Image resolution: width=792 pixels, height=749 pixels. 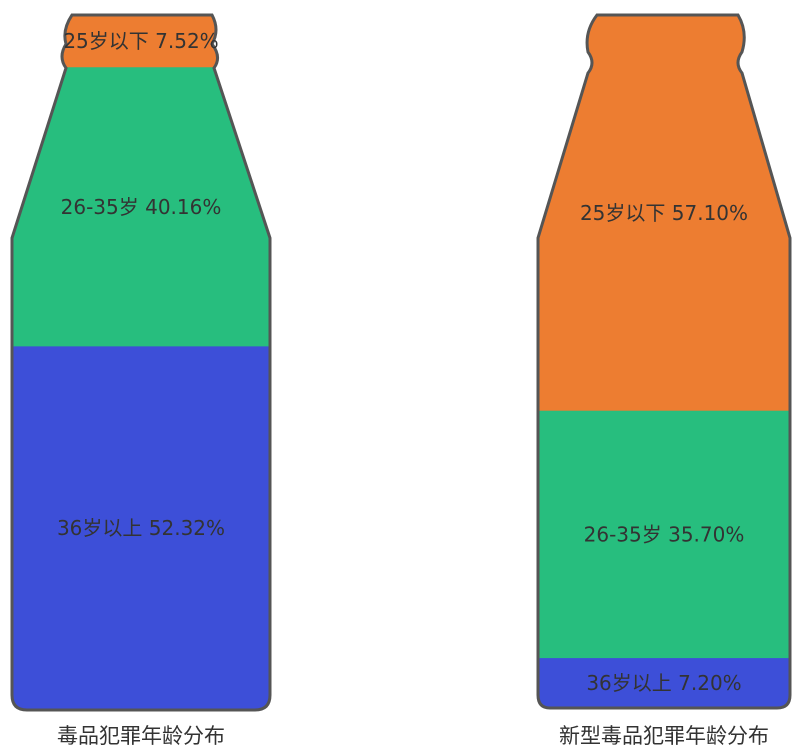 I want to click on chart-title: 毒品犯罪年龄分布, so click(x=141, y=736).